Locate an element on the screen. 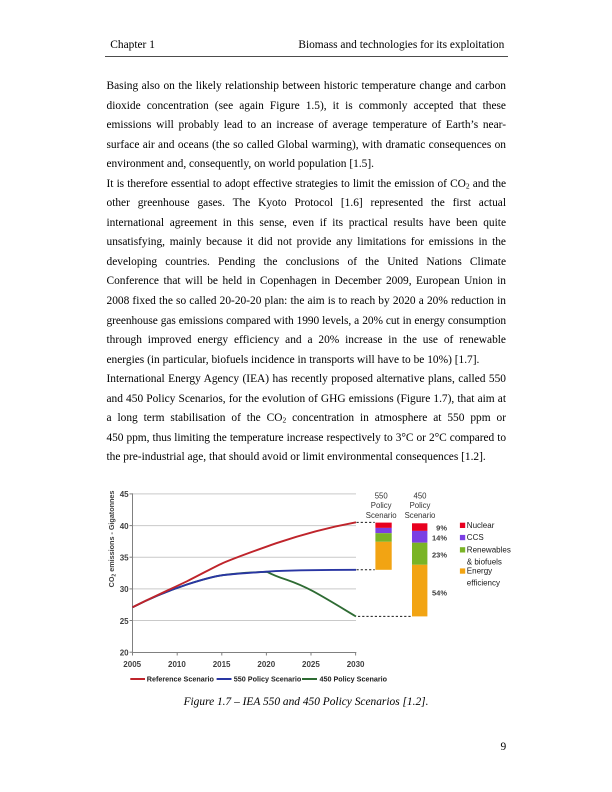 The height and width of the screenshot is (792, 612). svg-text: 2020 is located at coordinates (266, 664).